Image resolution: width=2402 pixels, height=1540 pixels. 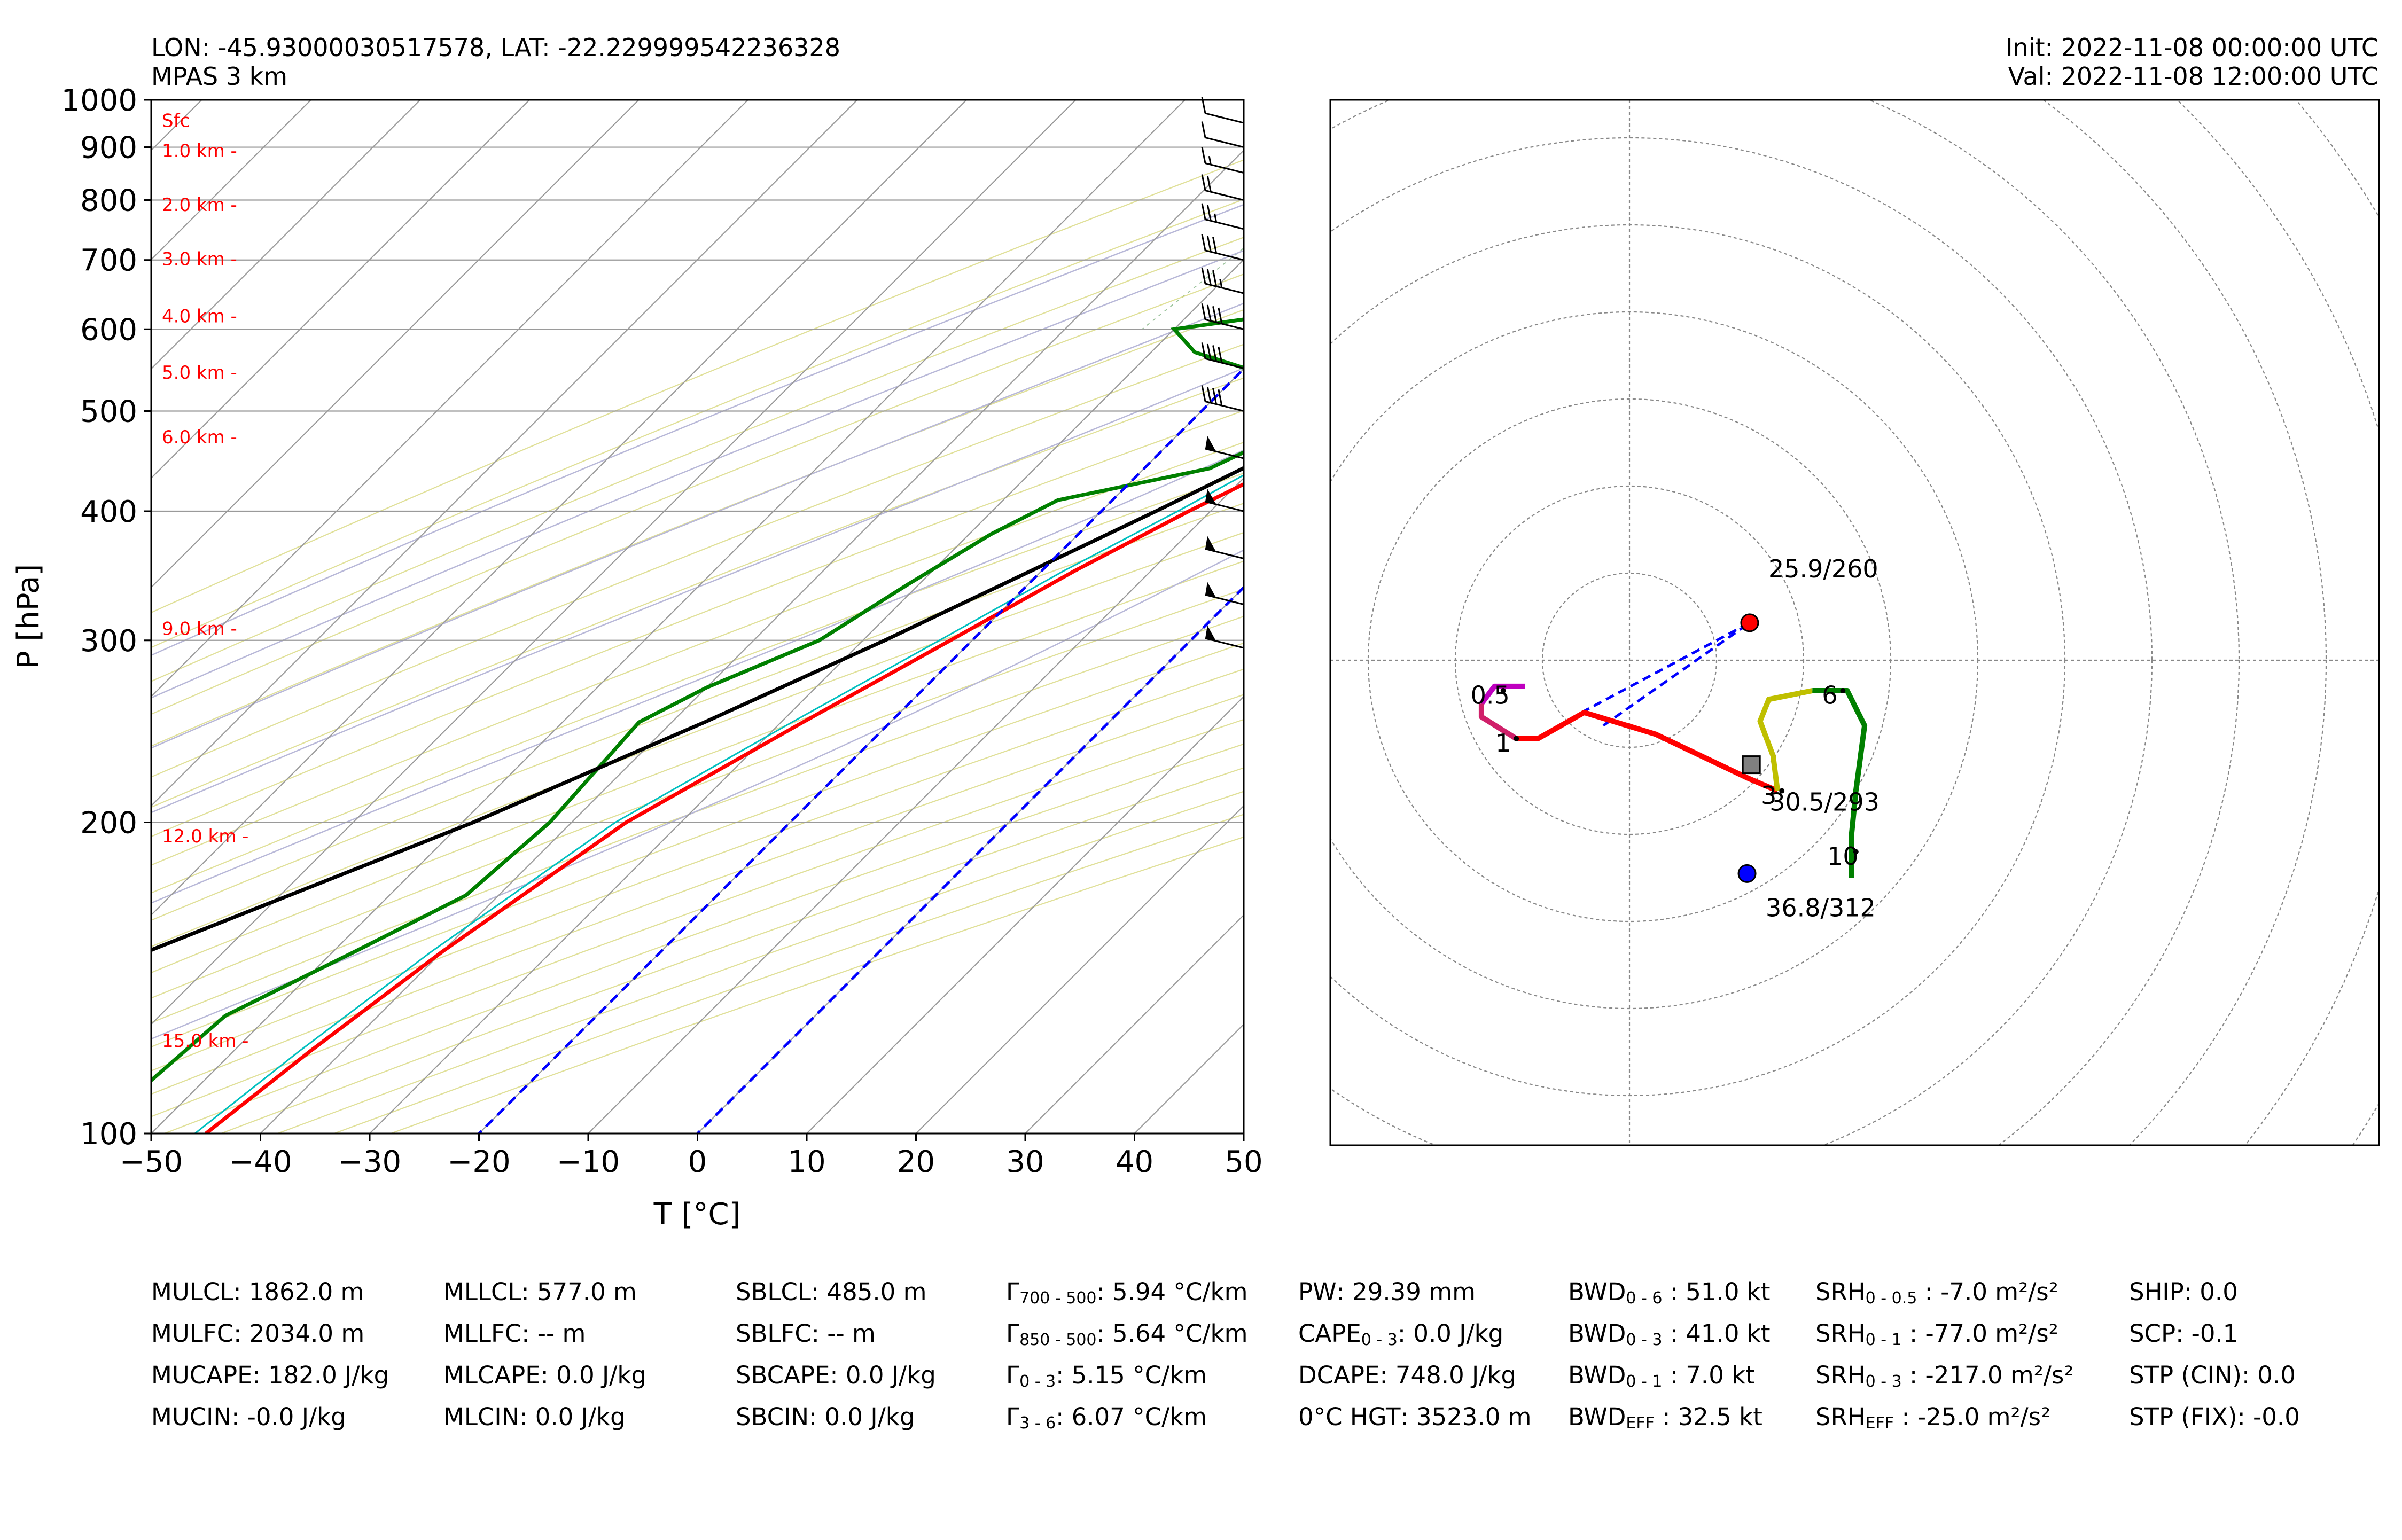 I want to click on x-tick-label: −30, so click(x=369, y=1162).